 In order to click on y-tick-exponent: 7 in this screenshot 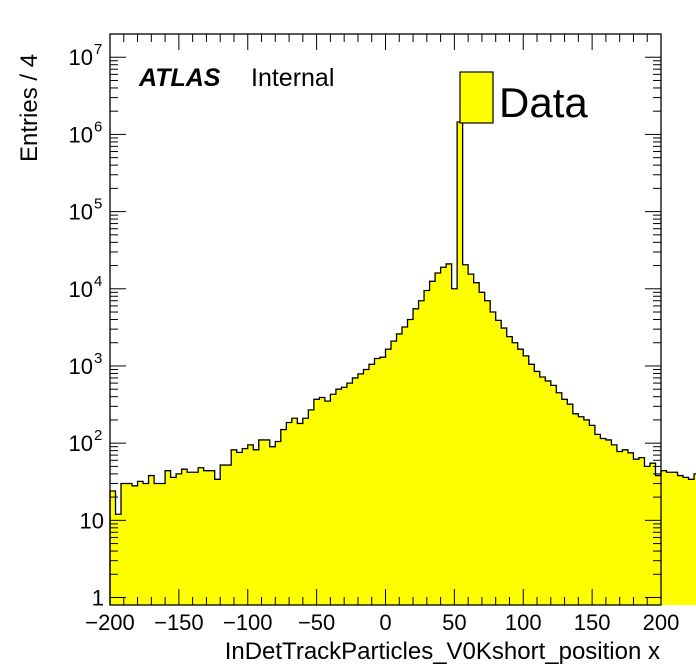, I will do `click(98, 49)`.